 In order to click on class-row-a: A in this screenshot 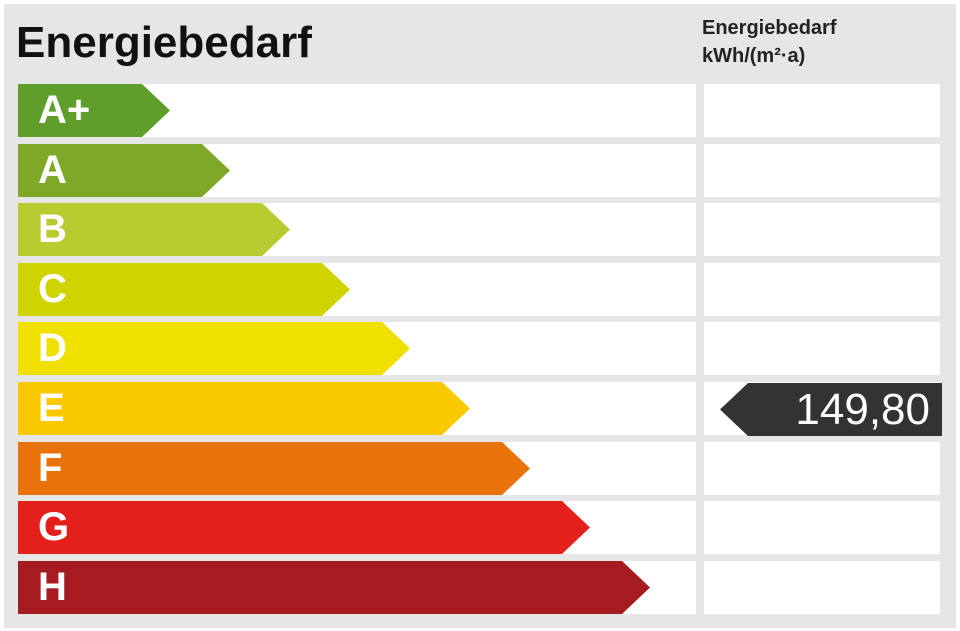, I will do `click(357, 170)`.